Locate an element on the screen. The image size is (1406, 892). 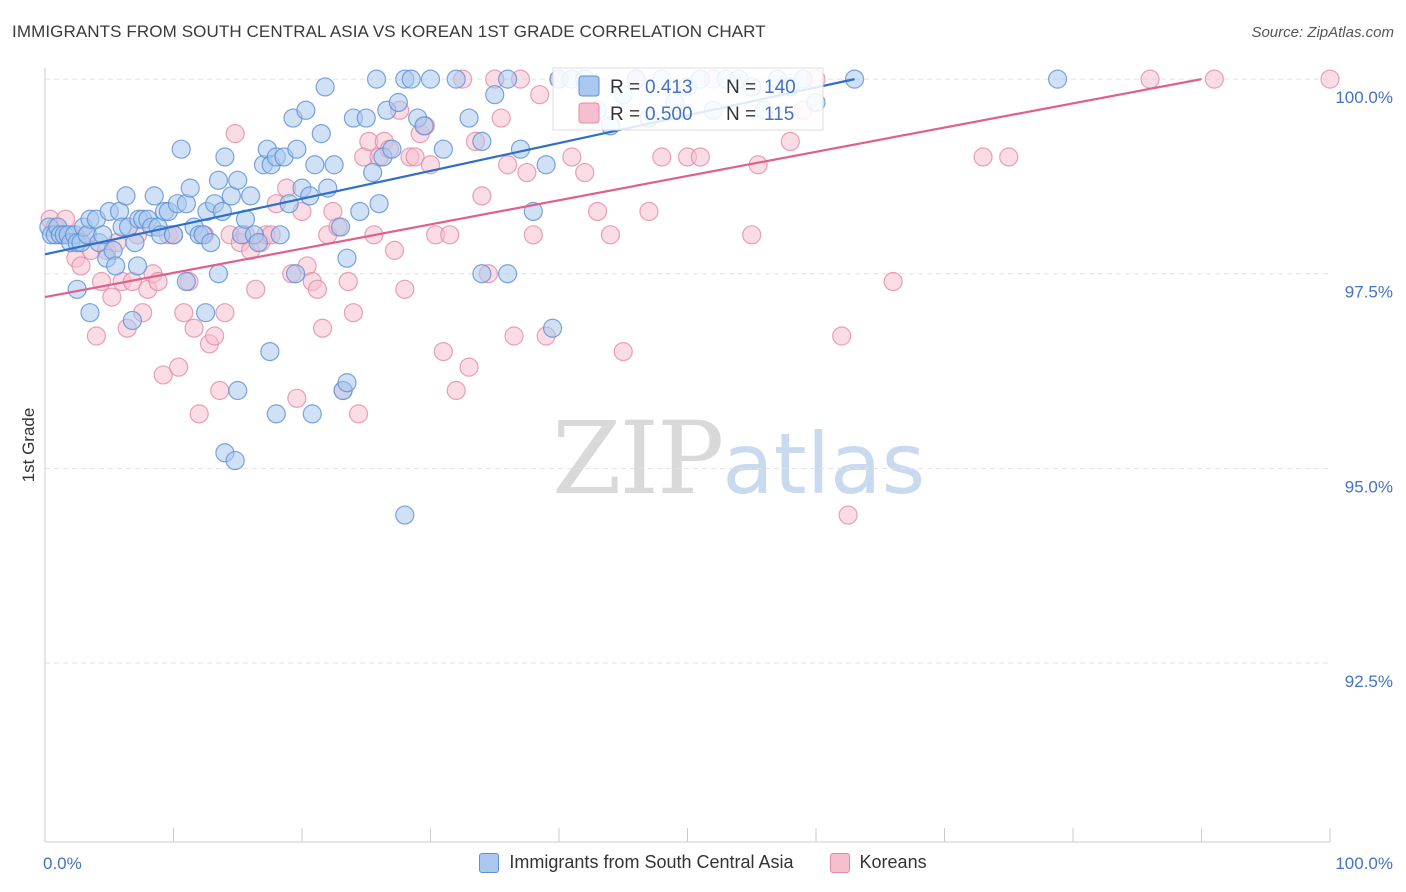
x-tick-label-1: 100.0% is located at coordinates (1364, 863).